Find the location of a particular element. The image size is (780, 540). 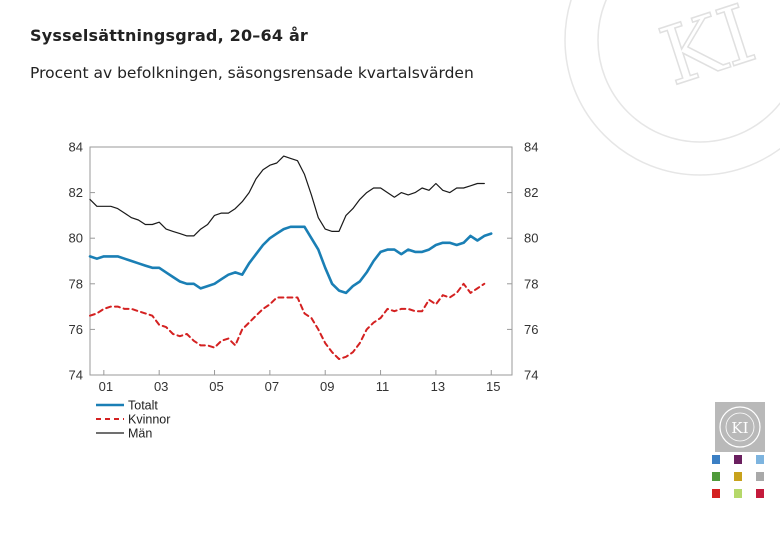

y-tick-label-right: 82 is located at coordinates (531, 192).